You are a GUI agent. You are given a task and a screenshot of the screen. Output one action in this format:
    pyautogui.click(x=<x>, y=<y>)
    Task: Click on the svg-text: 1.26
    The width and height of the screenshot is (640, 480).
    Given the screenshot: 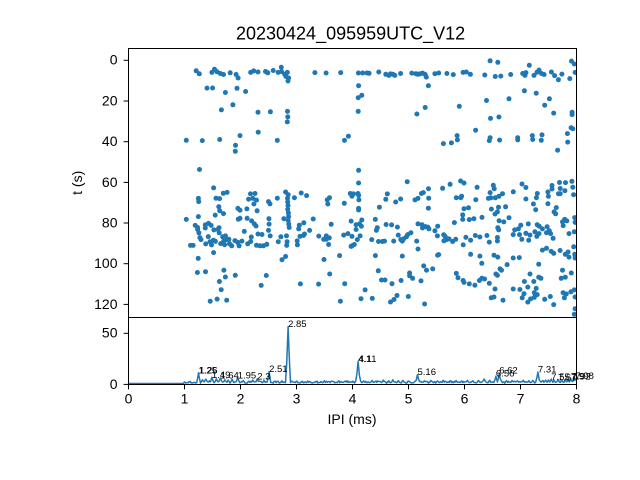 What is the action you would take?
    pyautogui.click(x=208, y=370)
    